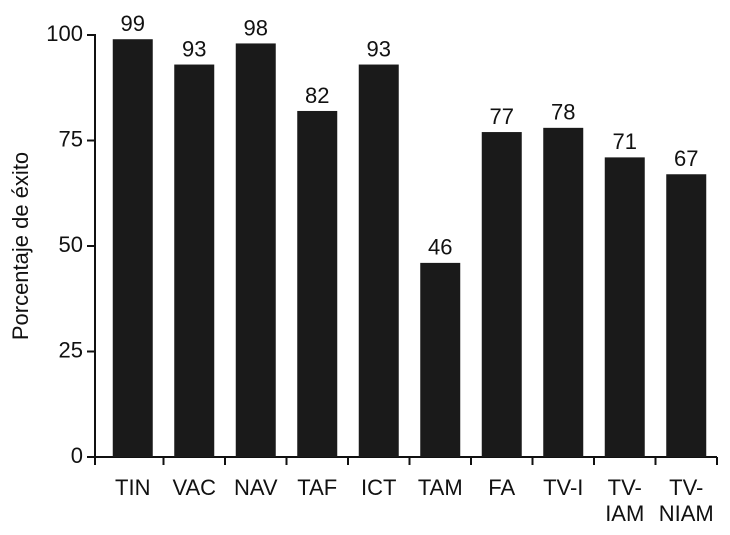 The image size is (730, 535). I want to click on y-tick-label: 25, so click(71, 349).